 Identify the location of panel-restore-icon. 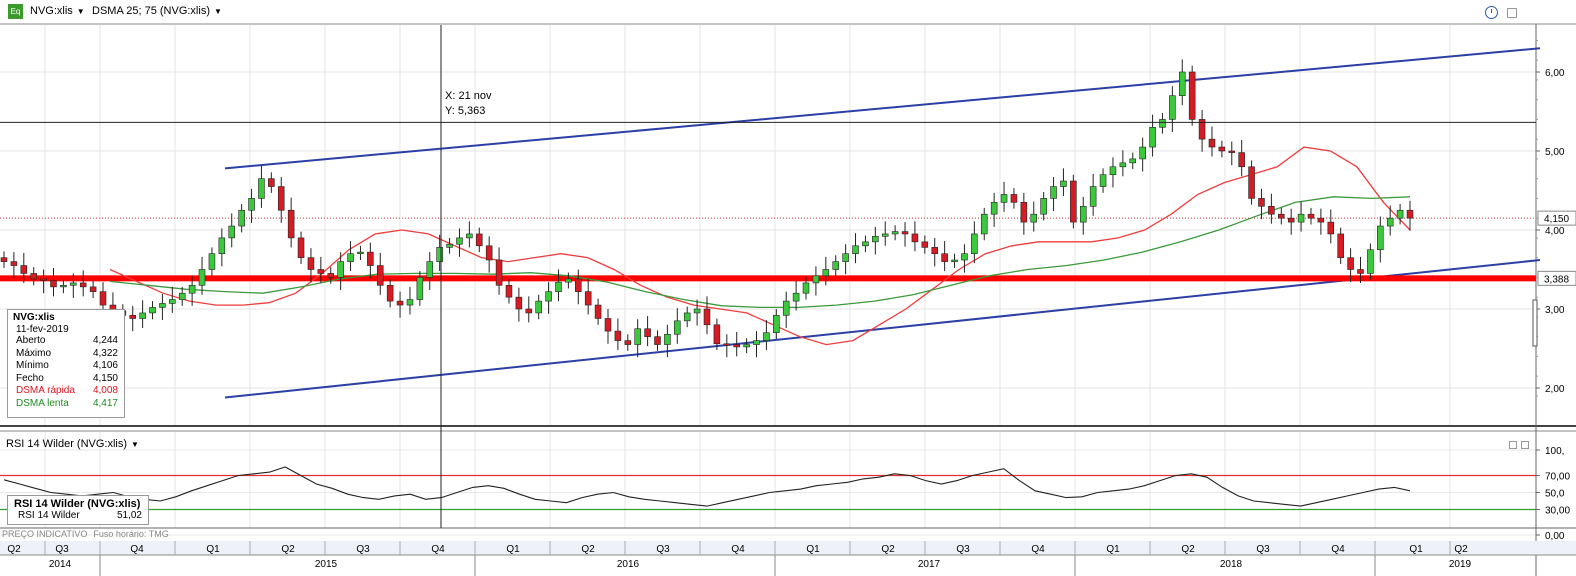
(1513, 445).